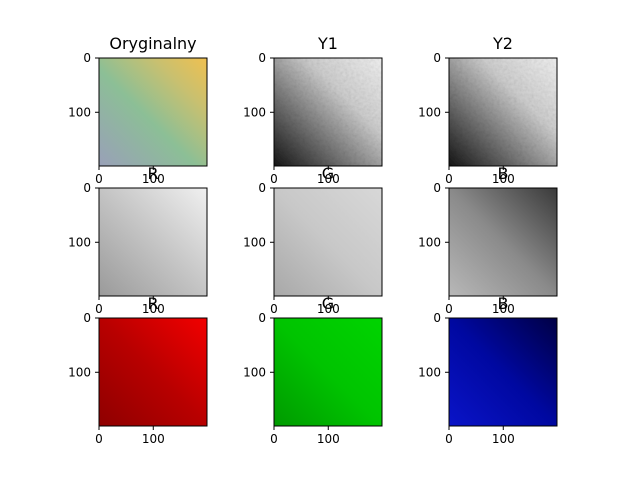  I want to click on panel-title: Y1, so click(327, 43).